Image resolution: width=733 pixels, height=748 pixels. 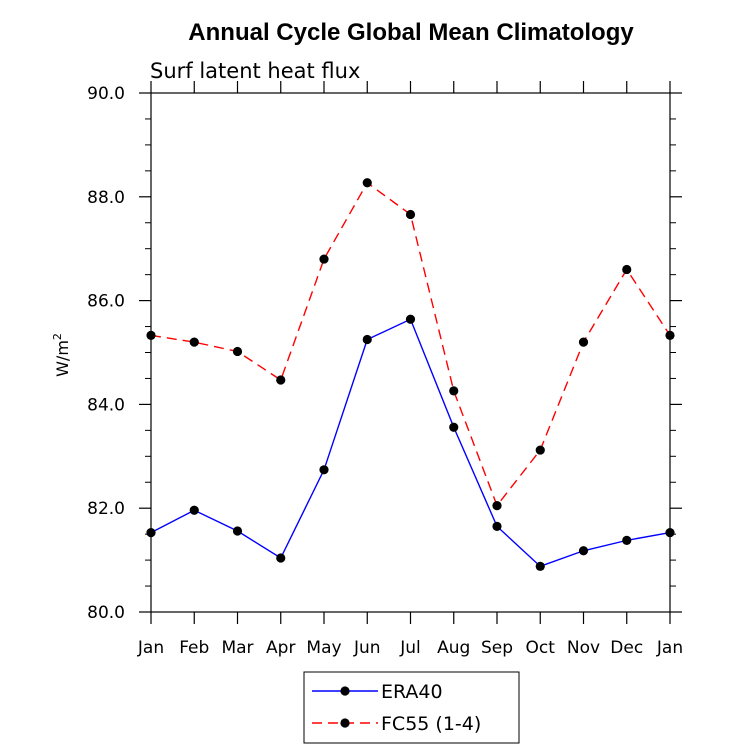 I want to click on x-tick-label: Jul, so click(x=410, y=648).